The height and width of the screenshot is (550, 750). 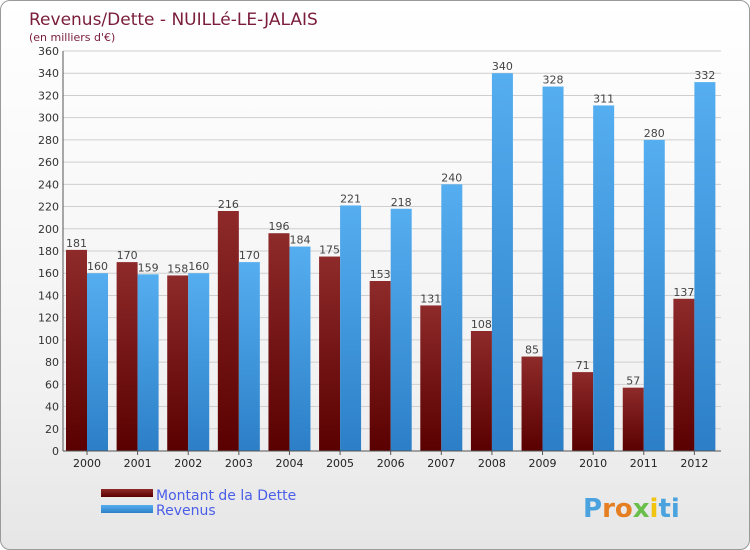 What do you see at coordinates (249, 356) in the screenshot?
I see `bar-revenus-2003` at bounding box center [249, 356].